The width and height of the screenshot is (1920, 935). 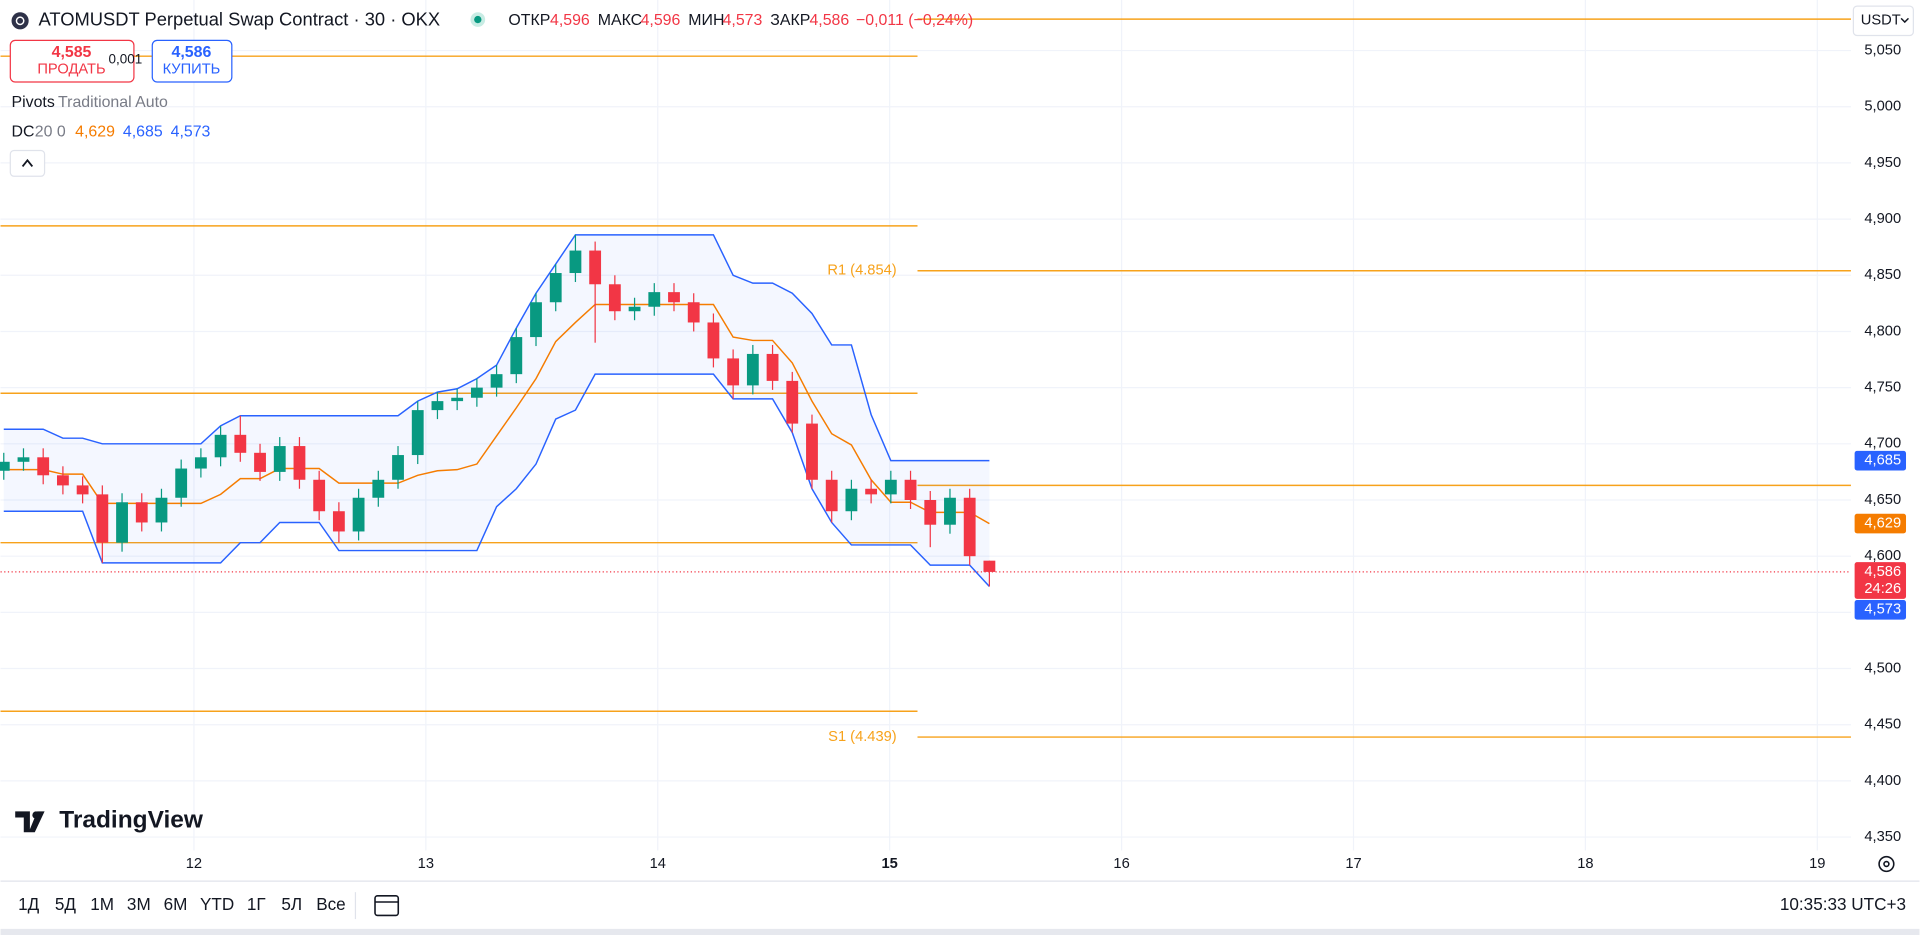 I want to click on x-tick-label: 13, so click(x=426, y=864).